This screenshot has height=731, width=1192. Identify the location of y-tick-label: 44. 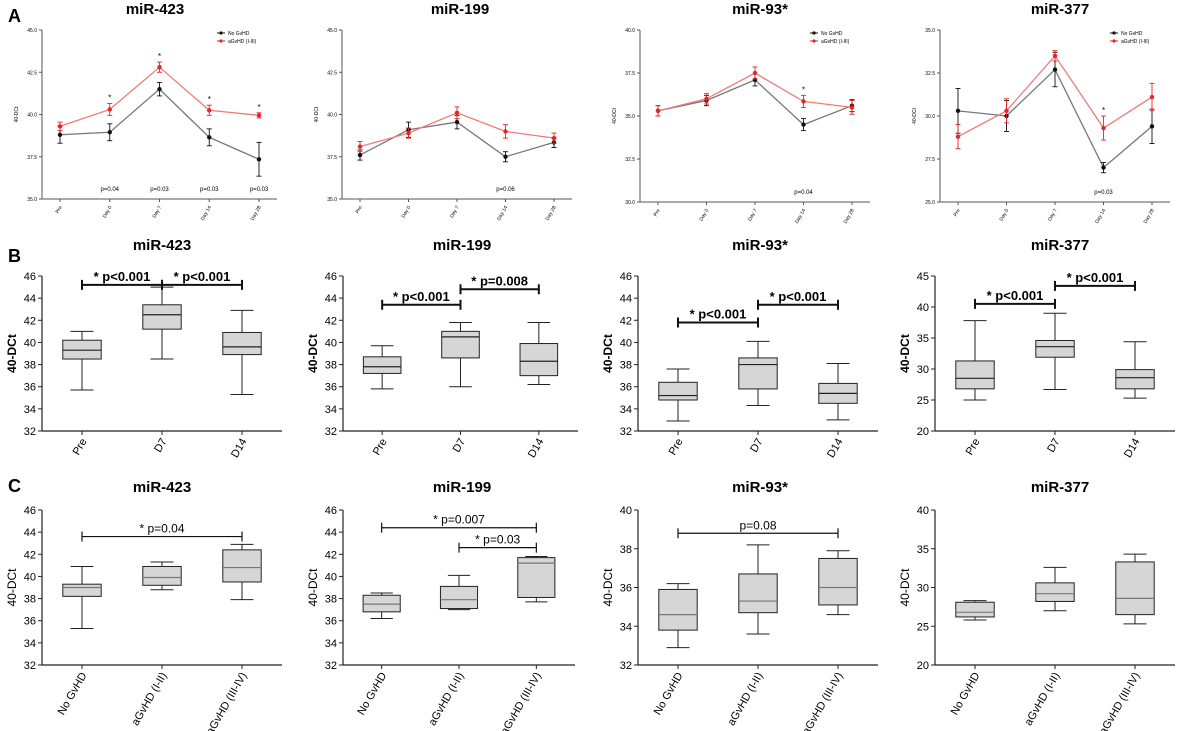
(30, 533).